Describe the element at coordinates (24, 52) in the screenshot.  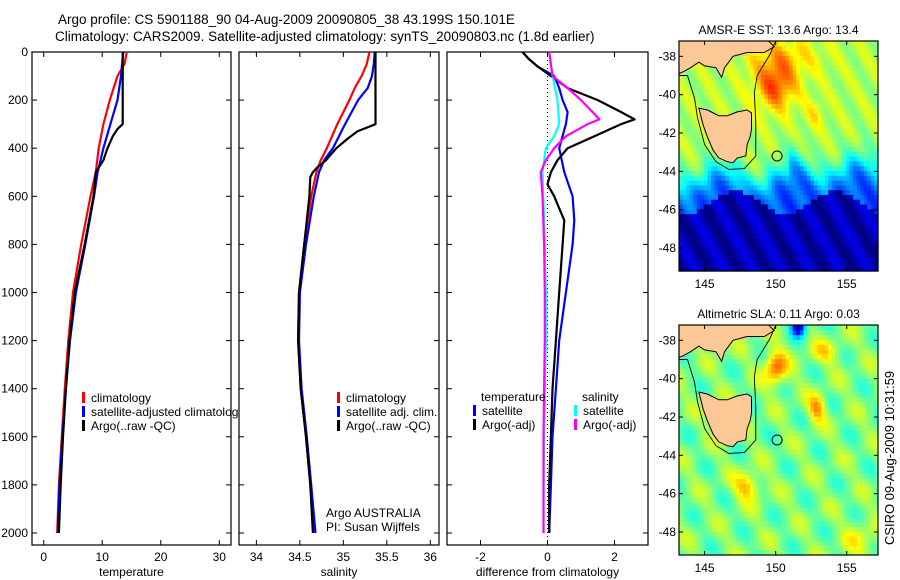
I see `y-tick-label: 0` at that location.